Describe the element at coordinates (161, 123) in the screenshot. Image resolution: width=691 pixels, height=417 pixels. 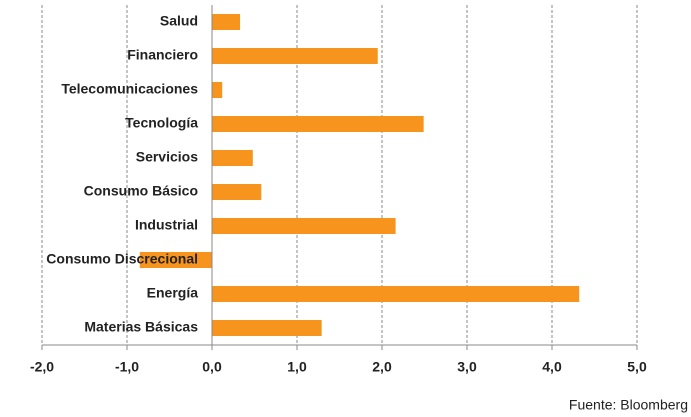
I see `y-tick-label: Tecnología` at that location.